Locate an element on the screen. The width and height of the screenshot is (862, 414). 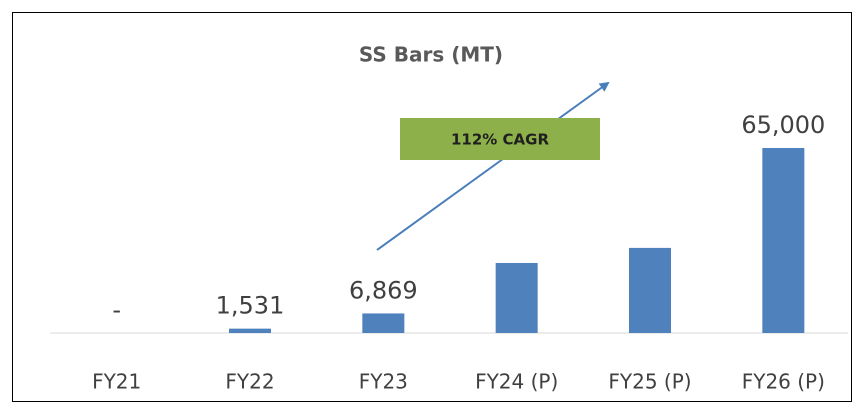
x-tick-label: FY25 (P) is located at coordinates (649, 382).